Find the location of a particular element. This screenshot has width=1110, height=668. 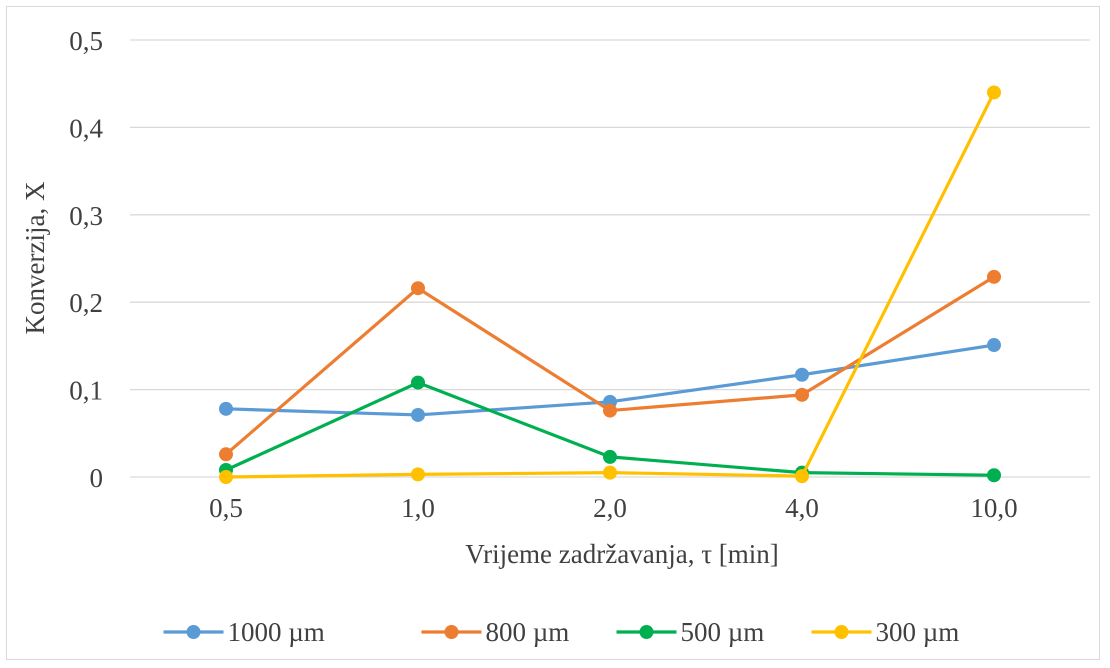

y-tick-label: 0,3 is located at coordinates (86, 216).